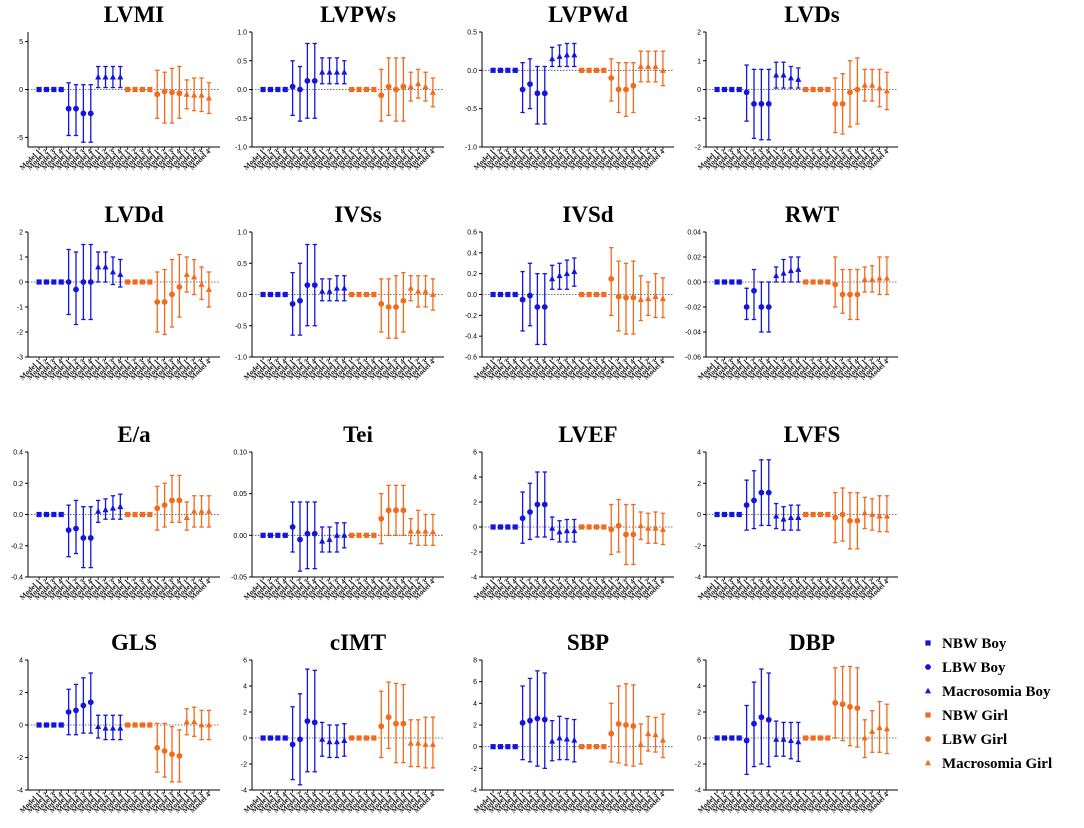  What do you see at coordinates (472, 295) in the screenshot?
I see `y-tick-label: 0.0` at bounding box center [472, 295].